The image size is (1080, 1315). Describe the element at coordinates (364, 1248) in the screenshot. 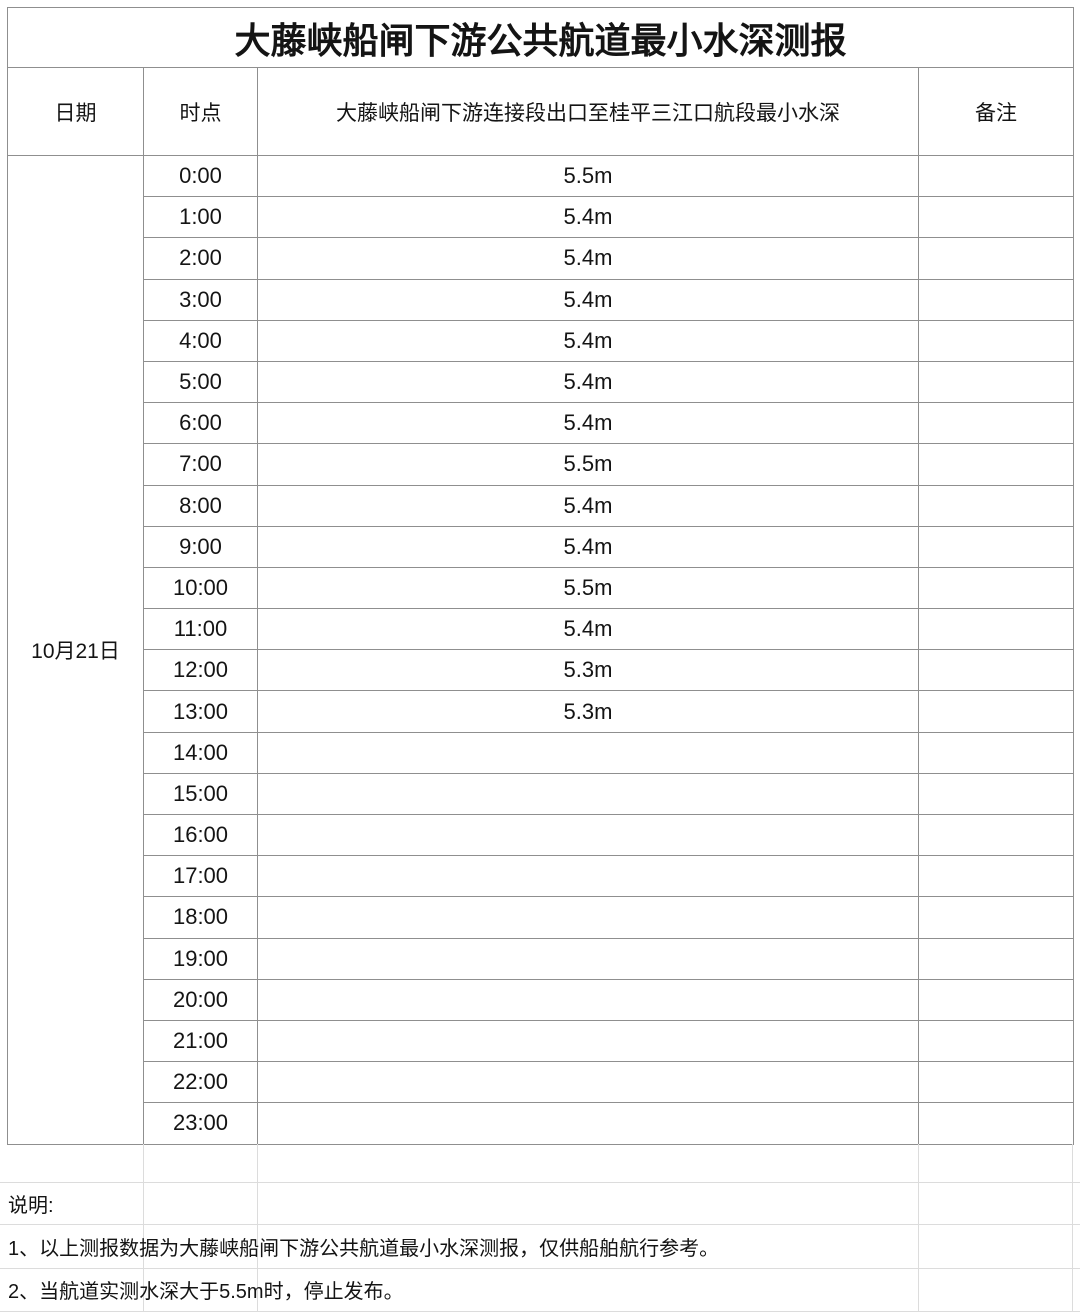

I see `note-item-1: 1、以上测报数据为大藤峡船闸下游公共航道最小水深测报，仅供船舶航行参考。` at that location.